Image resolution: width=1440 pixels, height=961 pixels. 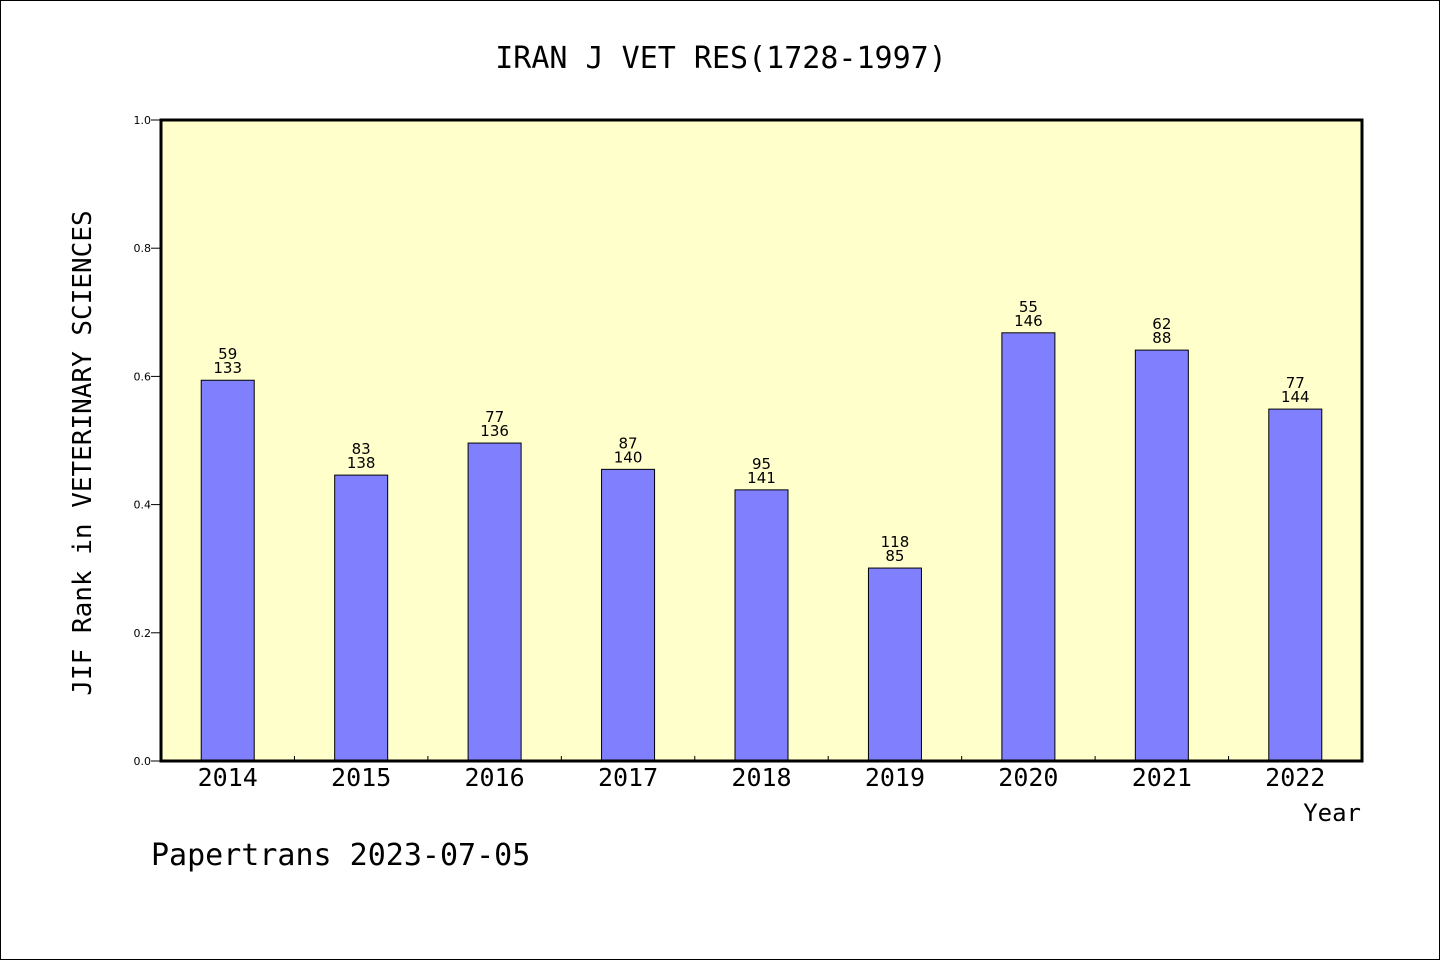 I want to click on bar-label-bottom-2021: 88, so click(x=1161, y=338).